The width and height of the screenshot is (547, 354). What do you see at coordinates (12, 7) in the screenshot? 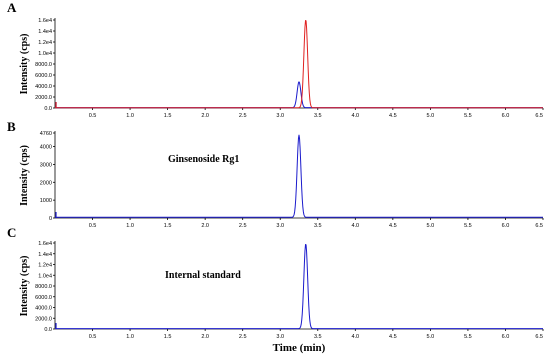
I see `panel-label: A` at bounding box center [12, 7].